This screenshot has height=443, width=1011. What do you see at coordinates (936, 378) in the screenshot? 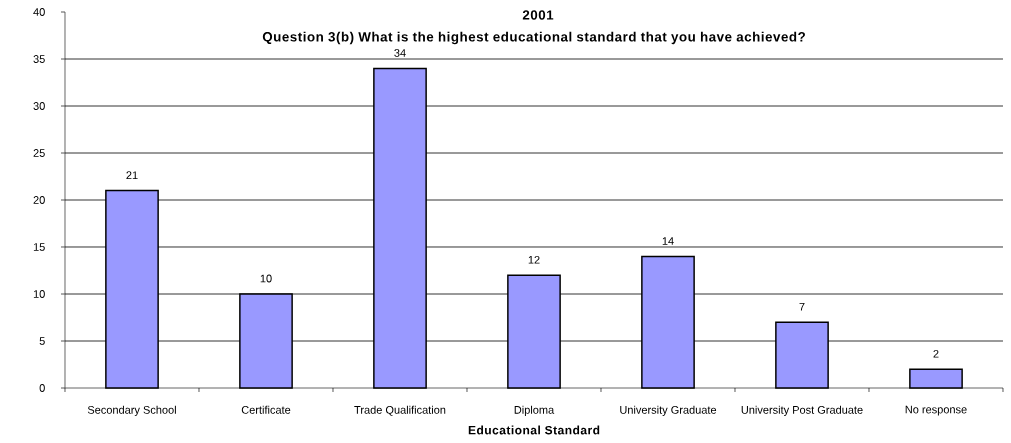
I see `bar` at bounding box center [936, 378].